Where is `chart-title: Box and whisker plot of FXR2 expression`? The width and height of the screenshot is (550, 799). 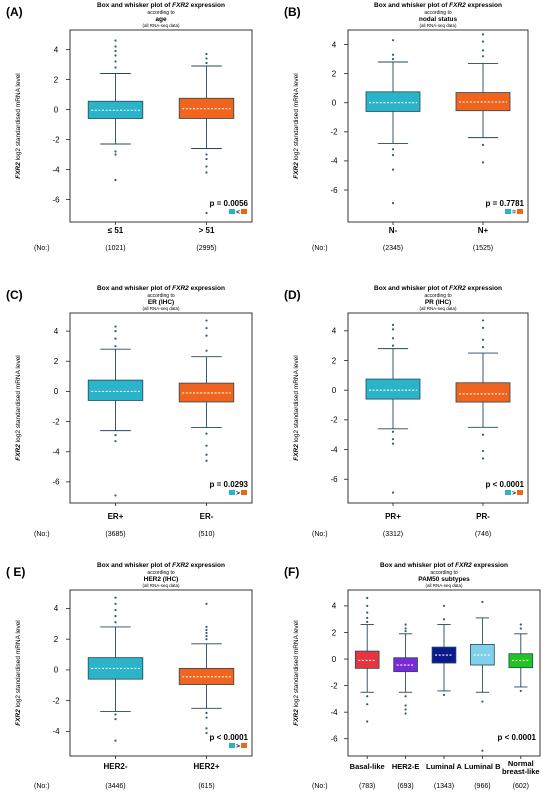
chart-title: Box and whisker plot of FXR2 expression is located at coordinates (161, 5).